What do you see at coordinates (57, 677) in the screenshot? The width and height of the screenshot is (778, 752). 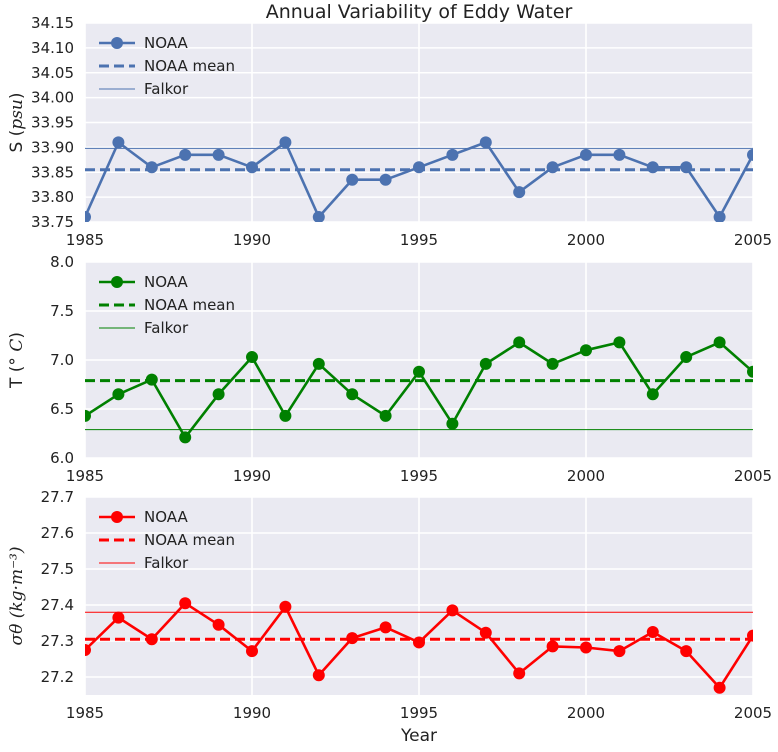 I see `y-tick-label: 27.2` at bounding box center [57, 677].